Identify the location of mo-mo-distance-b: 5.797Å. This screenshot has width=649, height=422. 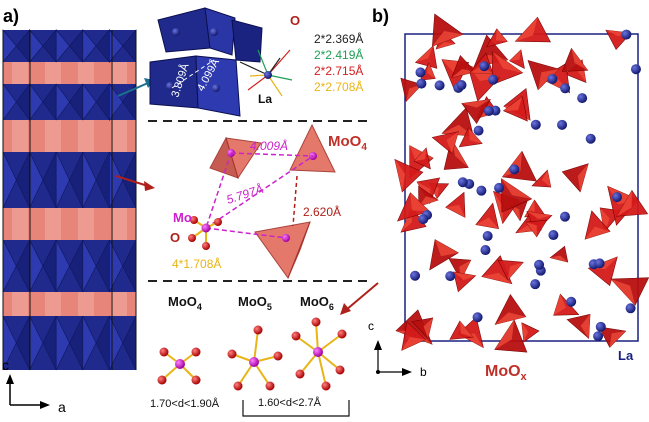
(244, 194).